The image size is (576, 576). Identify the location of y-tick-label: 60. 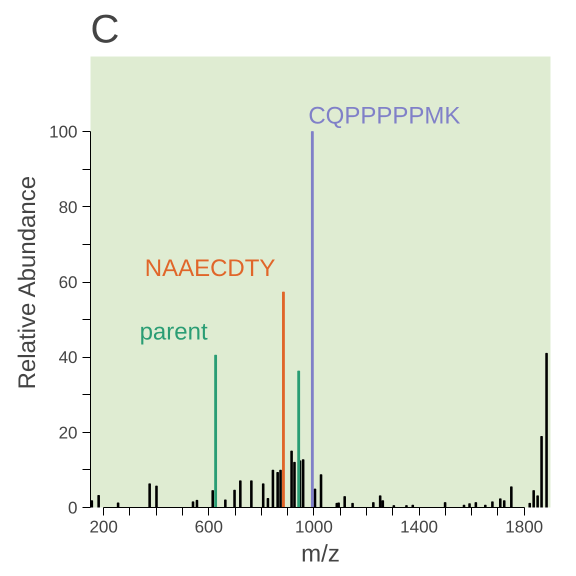
(68, 282).